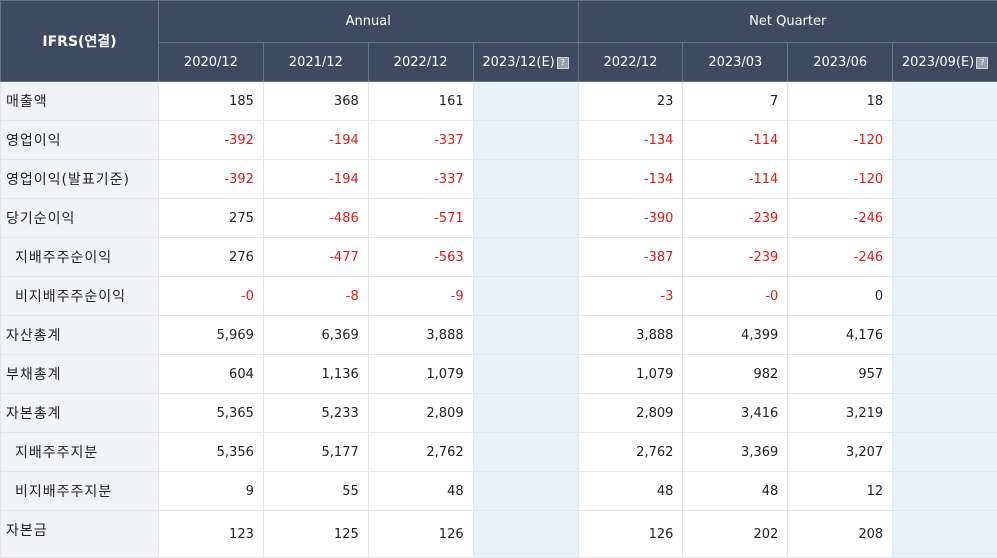  What do you see at coordinates (630, 257) in the screenshot?
I see `value-cell: -387` at bounding box center [630, 257].